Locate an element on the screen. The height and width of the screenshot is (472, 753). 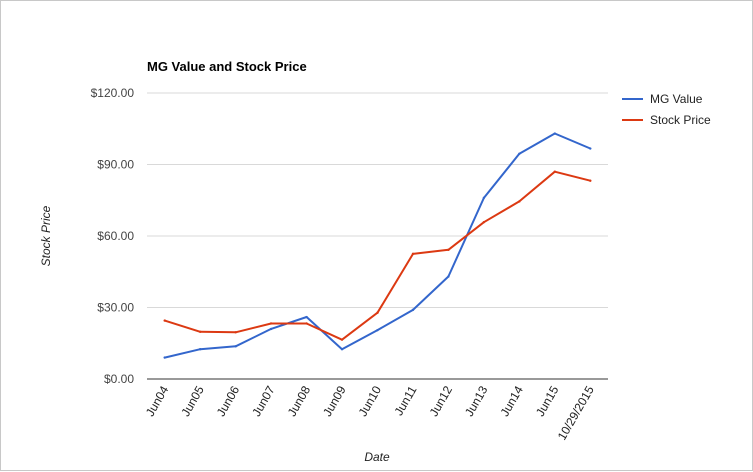
x-tick-label: Jun06 is located at coordinates (228, 401).